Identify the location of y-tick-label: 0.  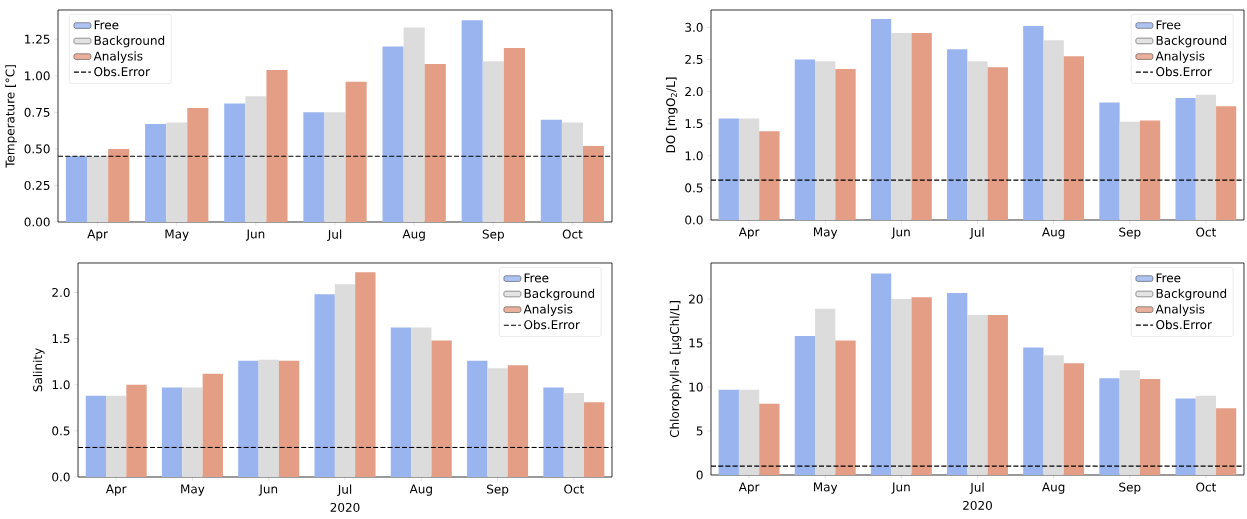
(699, 475).